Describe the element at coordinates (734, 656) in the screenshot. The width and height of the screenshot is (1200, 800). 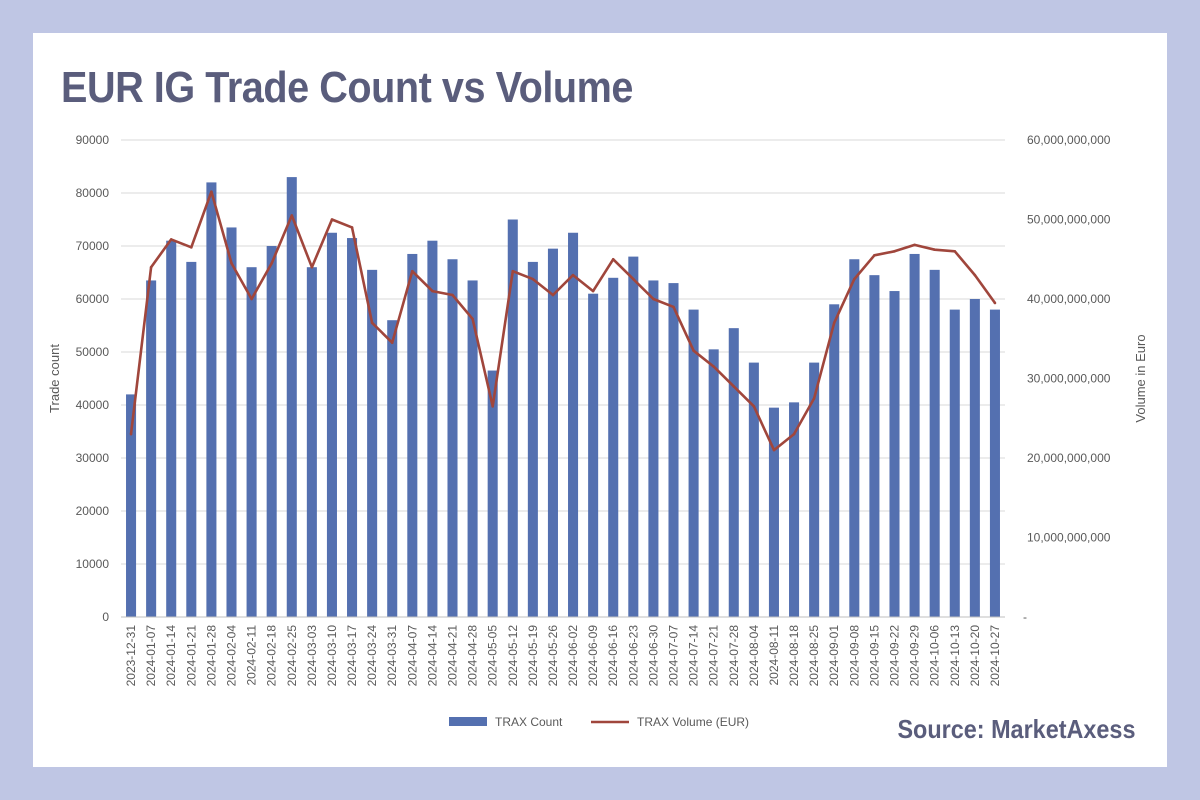
I see `x-tick-label: 2024-07-28` at that location.